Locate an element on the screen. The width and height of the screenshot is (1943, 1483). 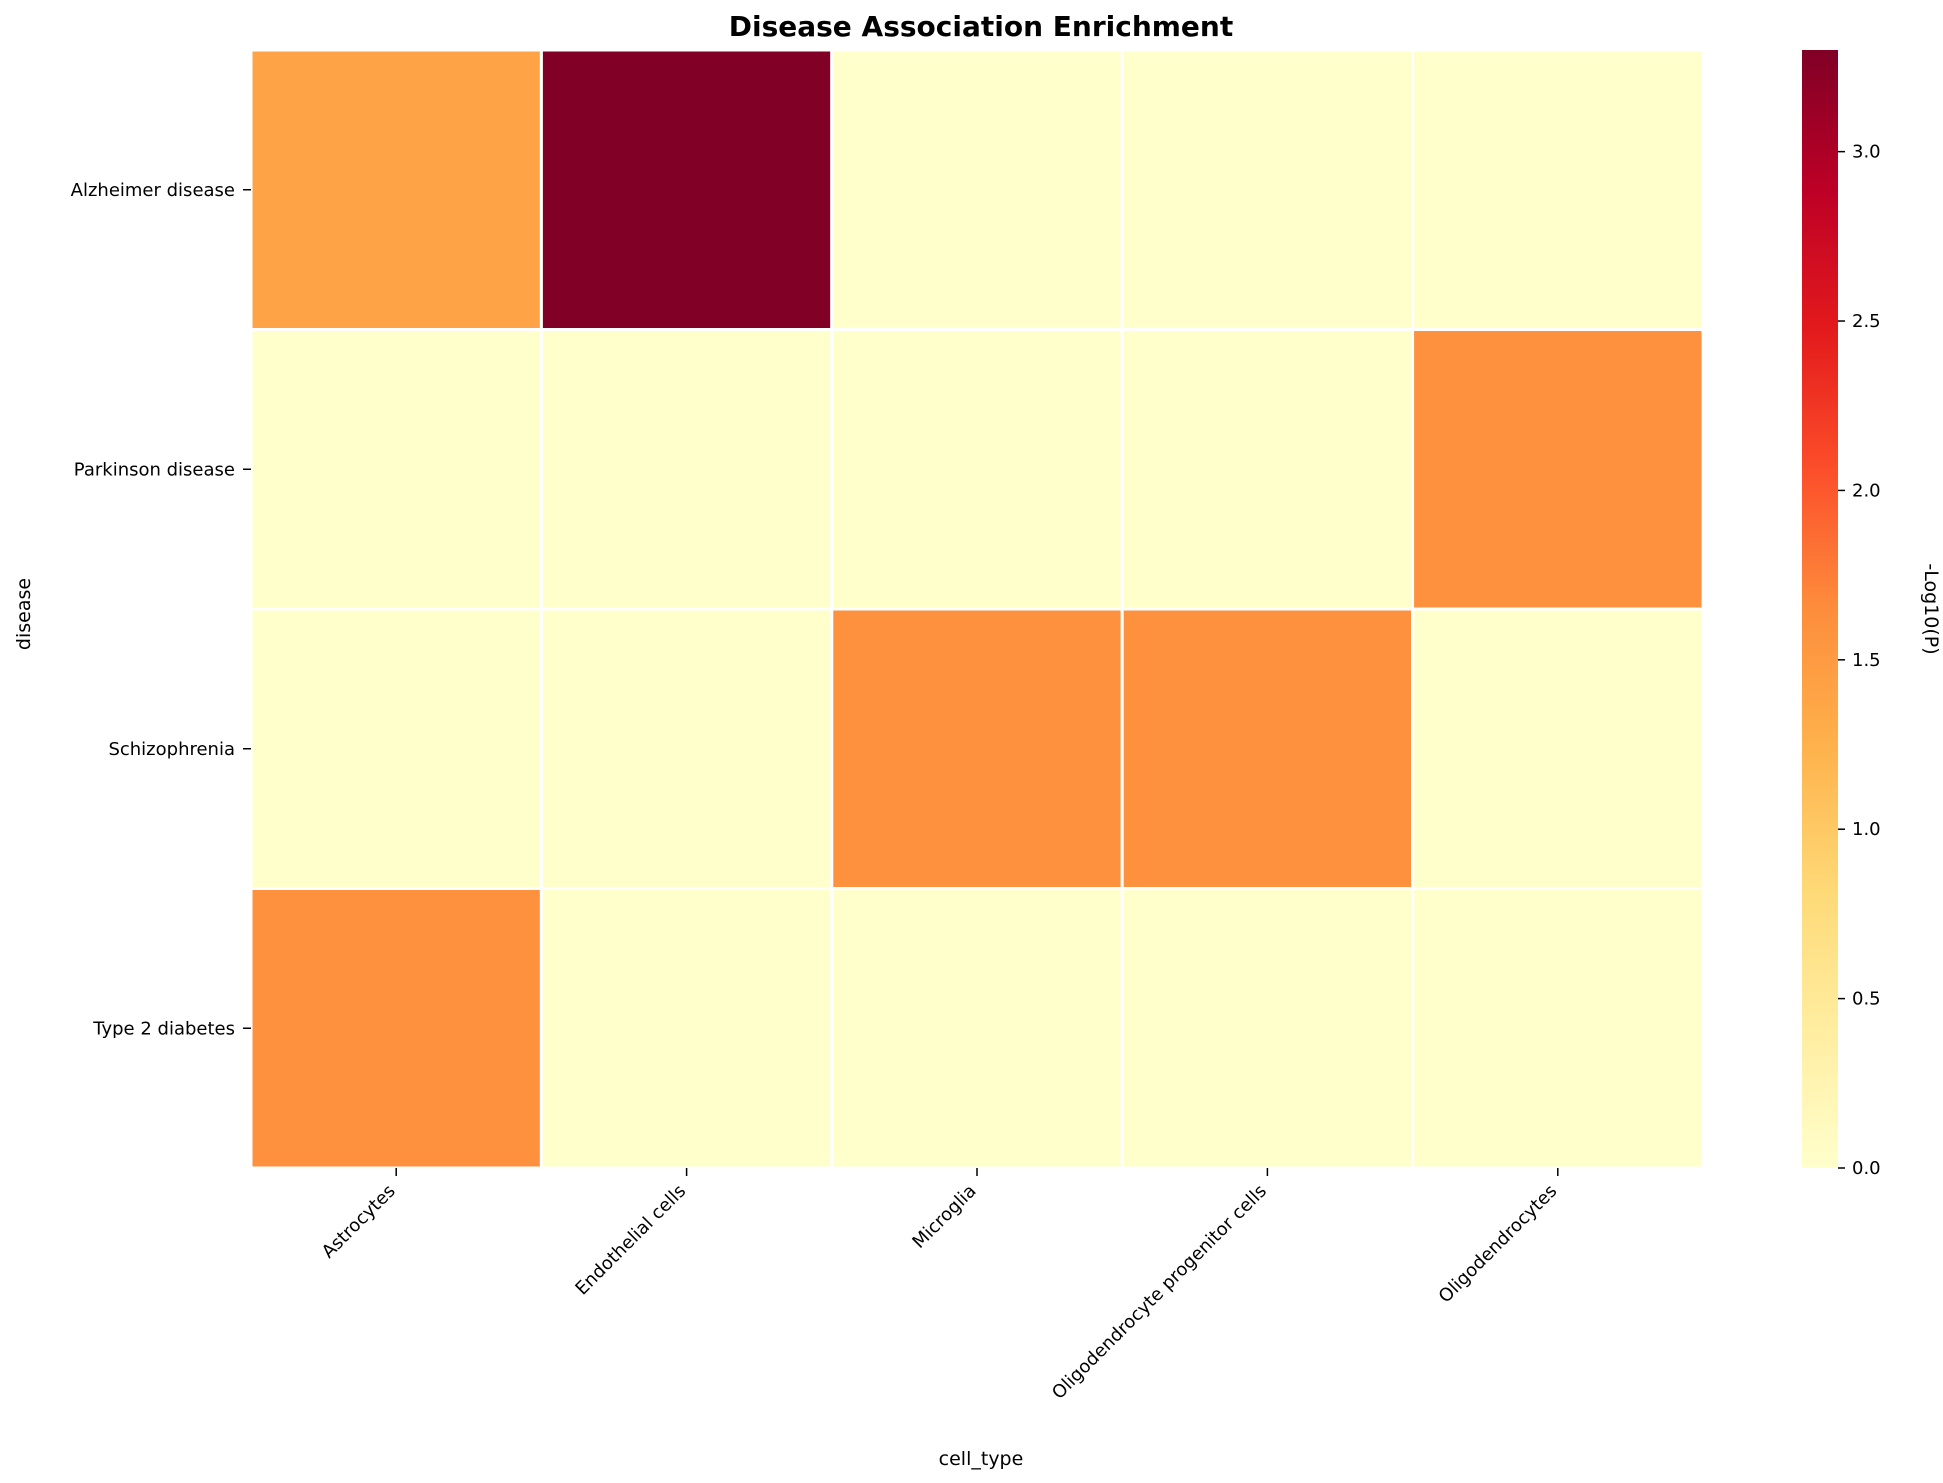
colorbar-tick-label: 0.5 is located at coordinates (1866, 999).